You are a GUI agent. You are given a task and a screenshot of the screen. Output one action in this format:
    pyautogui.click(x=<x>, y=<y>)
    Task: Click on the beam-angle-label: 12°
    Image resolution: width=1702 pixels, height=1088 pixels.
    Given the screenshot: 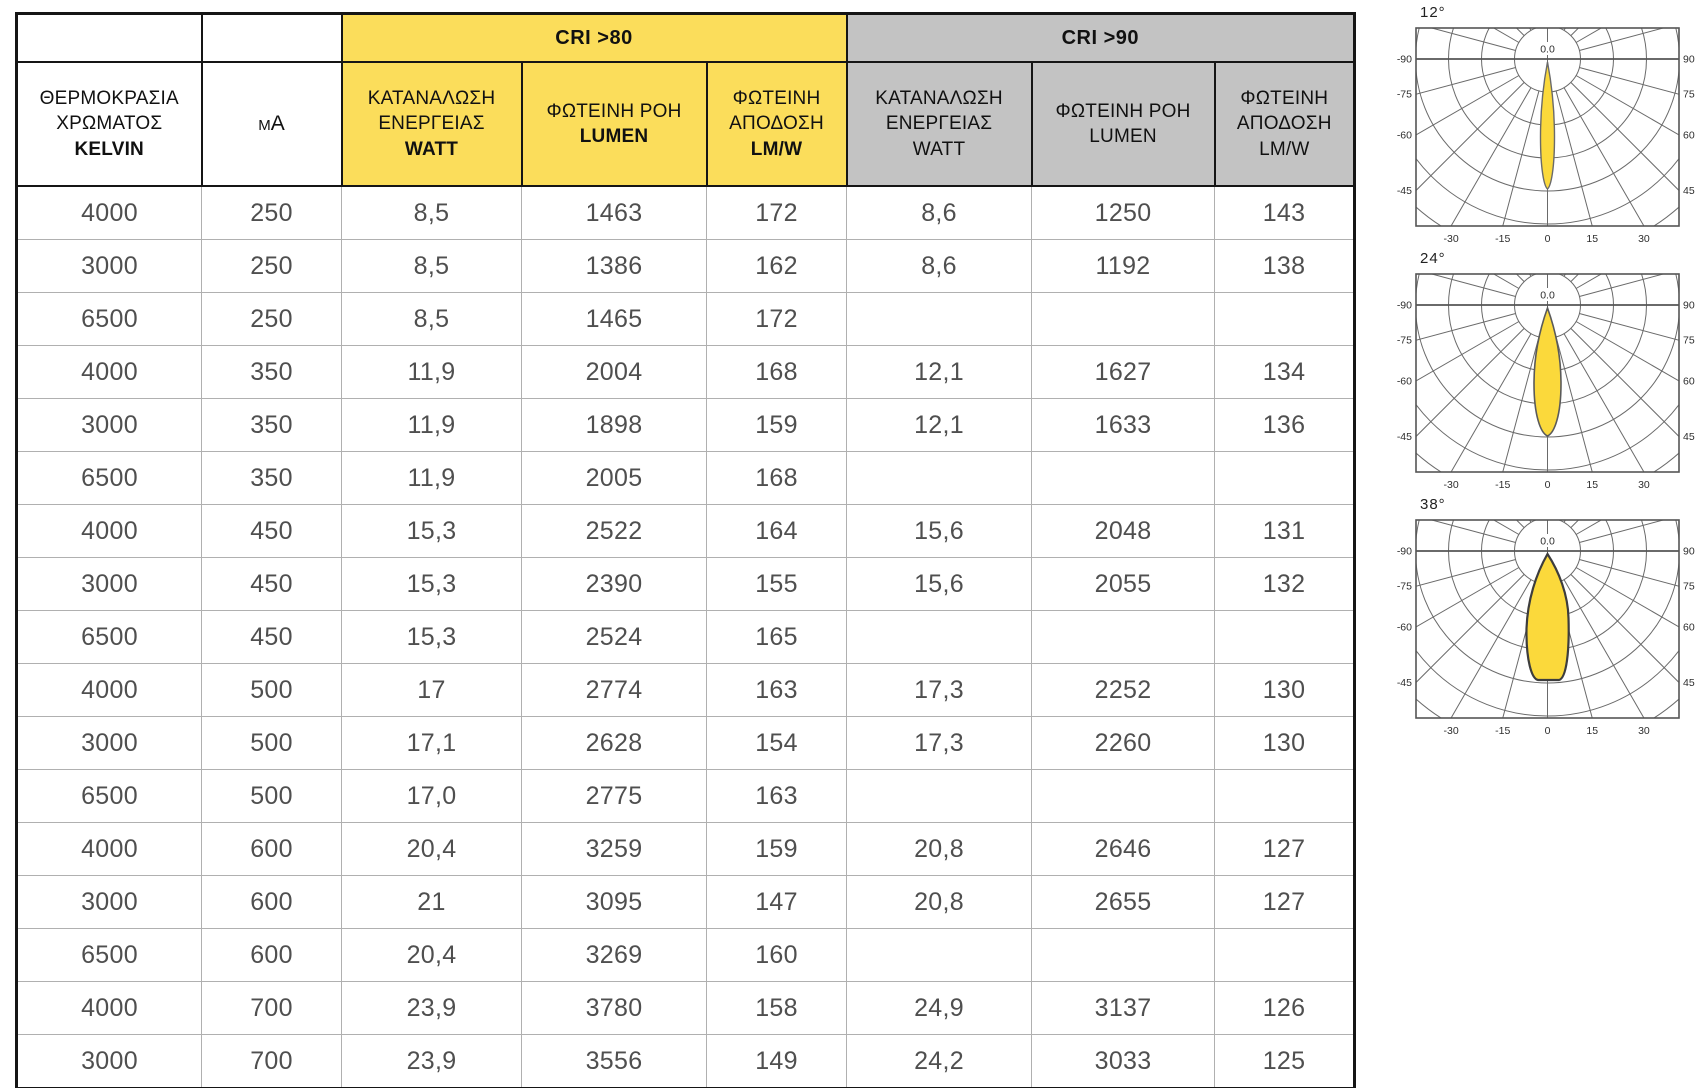 What is the action you would take?
    pyautogui.click(x=1433, y=12)
    